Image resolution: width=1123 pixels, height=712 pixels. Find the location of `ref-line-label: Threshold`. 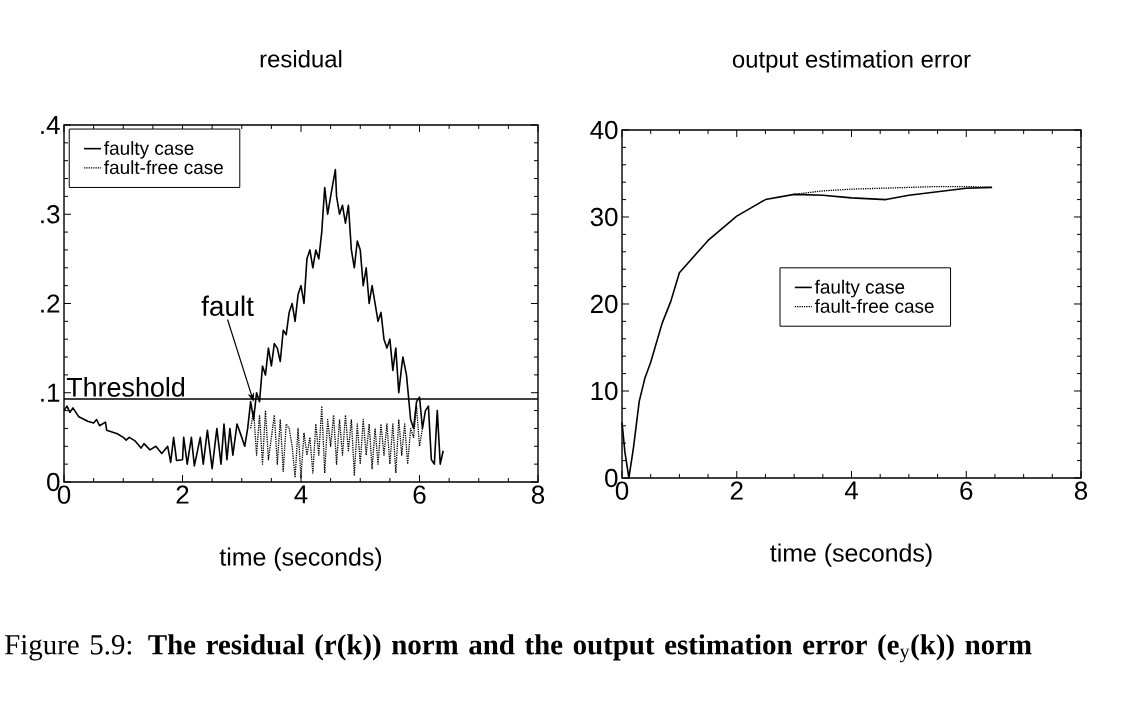

ref-line-label: Threshold is located at coordinates (125, 387).